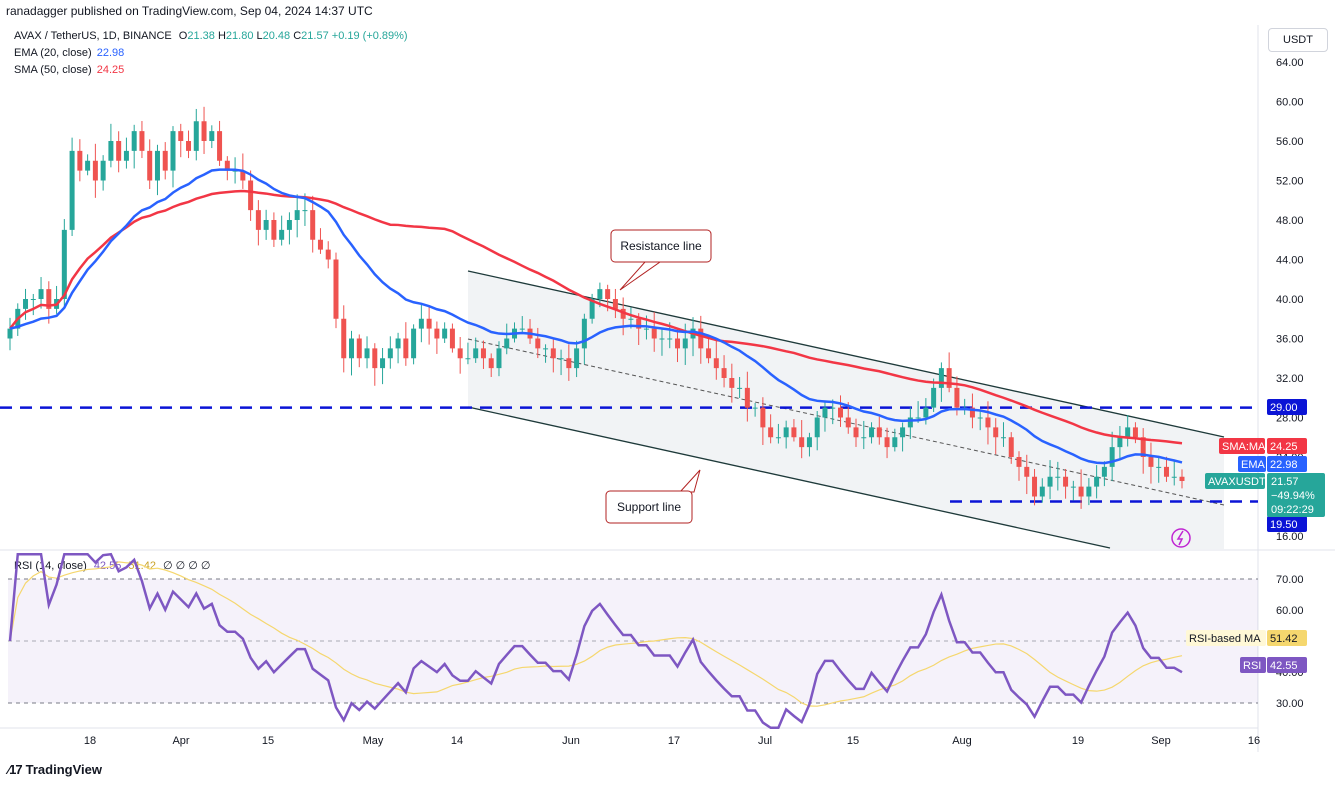  Describe the element at coordinates (1287, 464) in the screenshot. I see `ema-value-tag-bg` at that location.